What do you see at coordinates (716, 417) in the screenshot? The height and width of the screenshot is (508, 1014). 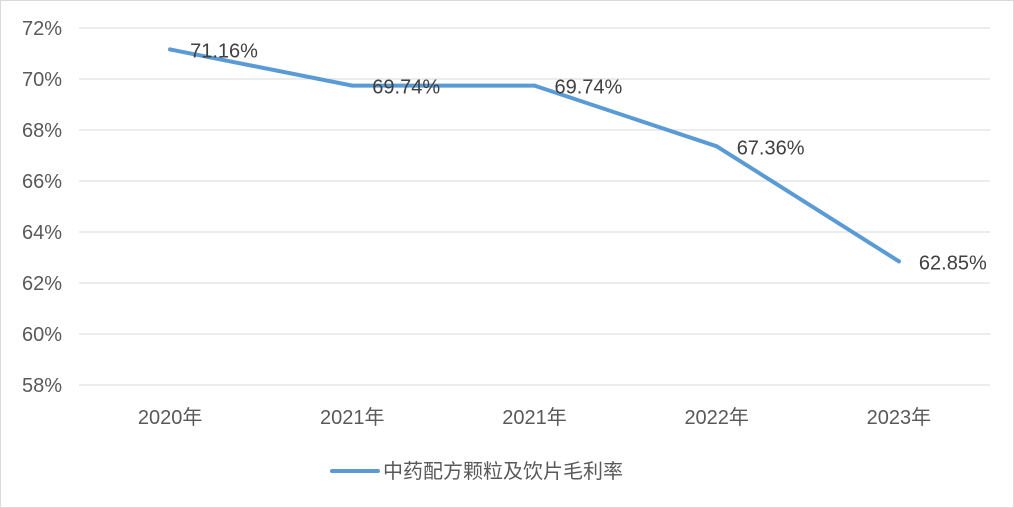 I see `x-tick-label: 2022年` at bounding box center [716, 417].